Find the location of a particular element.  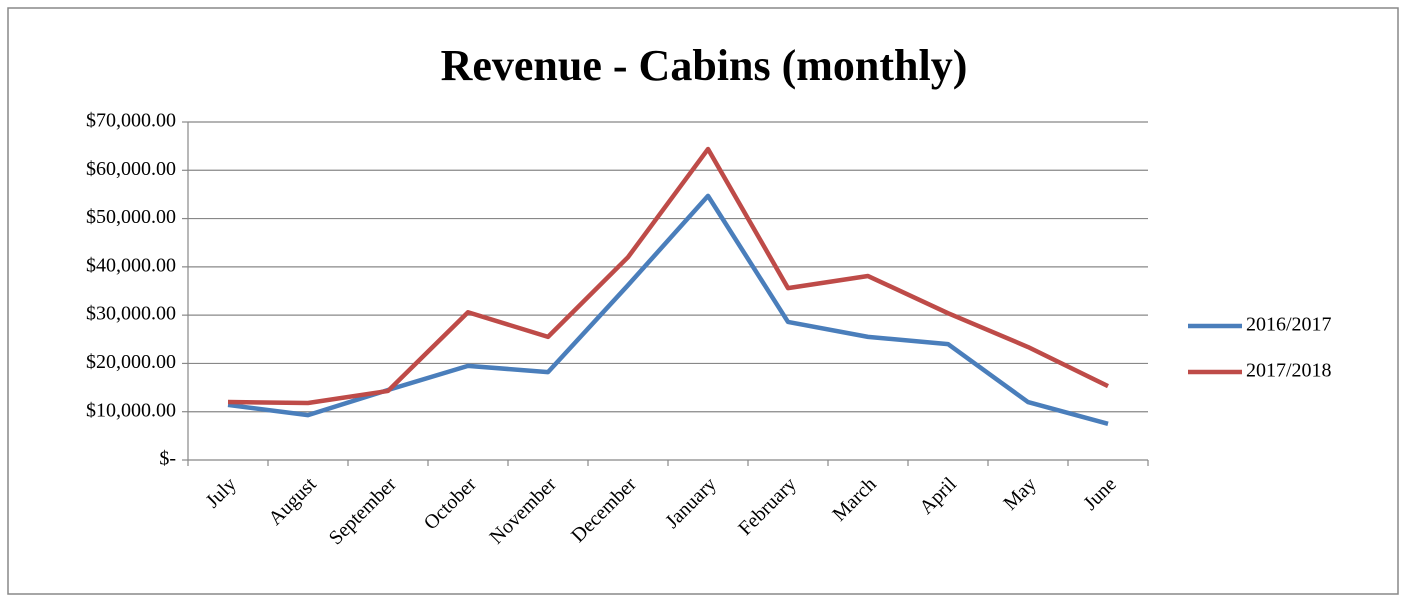

y-tick-label: $60,000.00 is located at coordinates (131, 169).